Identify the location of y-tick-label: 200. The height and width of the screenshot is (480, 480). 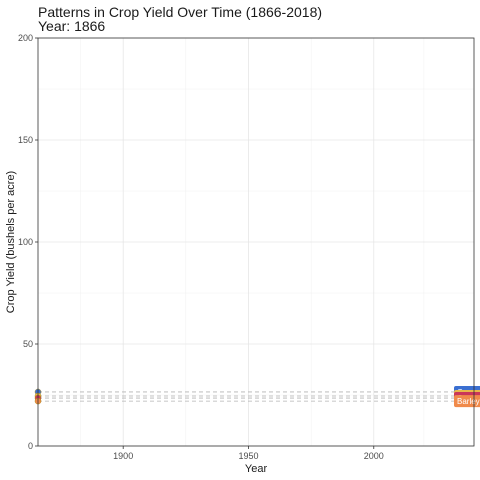
(25, 38).